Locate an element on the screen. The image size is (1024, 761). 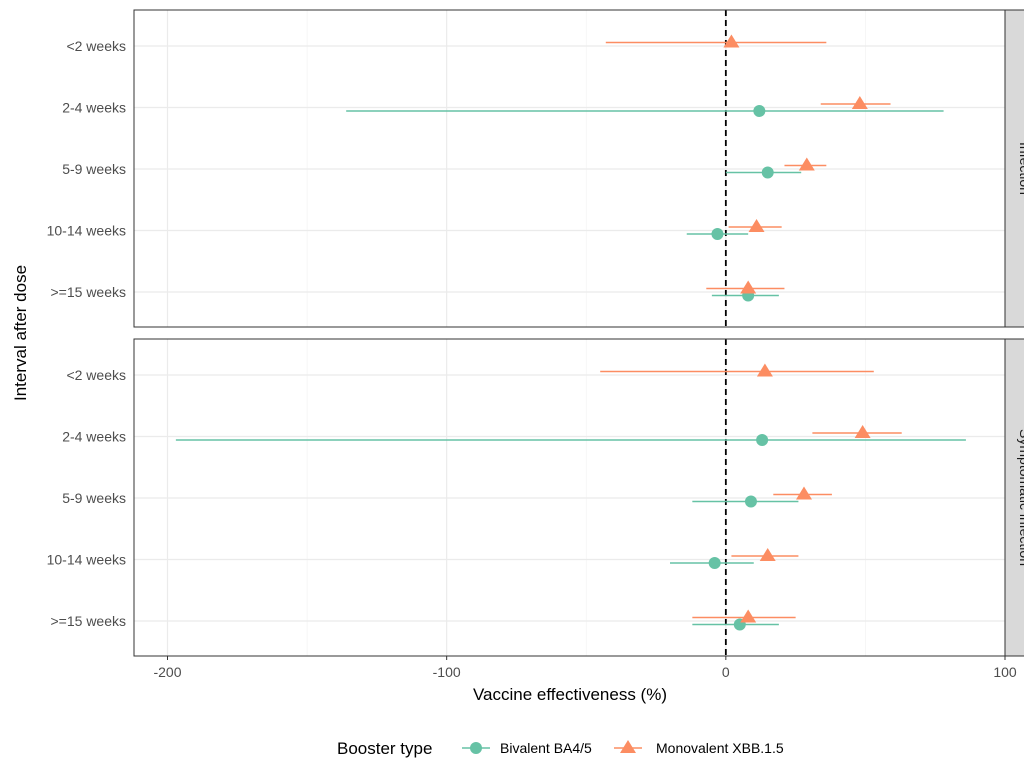
facet-strip-label: Symptomatic infection is located at coordinates (1020, 497).